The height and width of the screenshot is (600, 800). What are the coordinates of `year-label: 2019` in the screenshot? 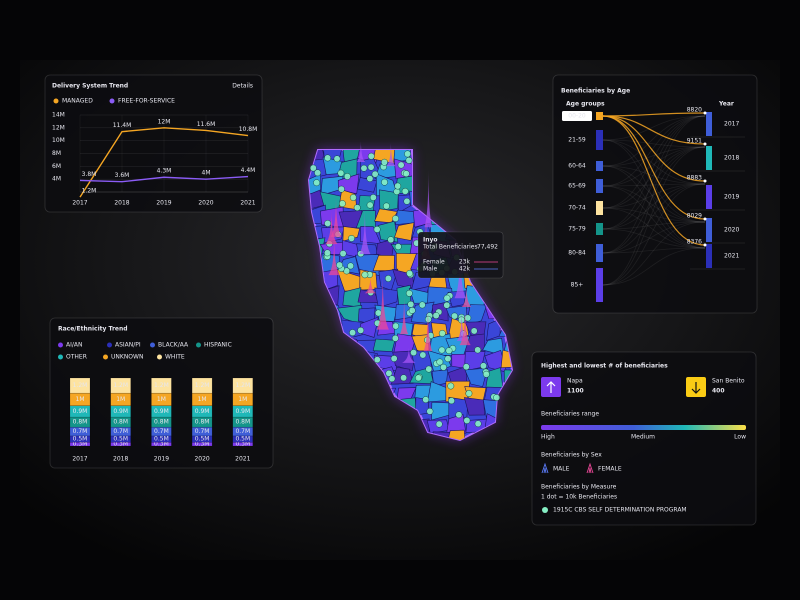 It's located at (731, 197).